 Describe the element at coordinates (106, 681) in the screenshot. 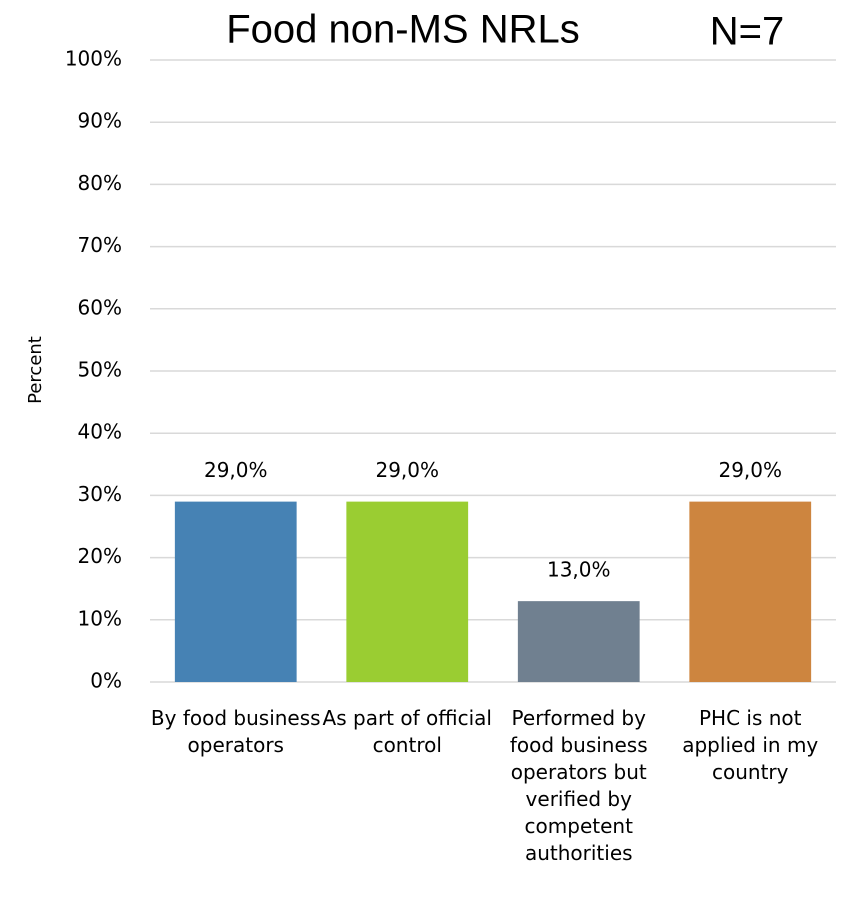

I see `y-tick-label: 0%` at that location.